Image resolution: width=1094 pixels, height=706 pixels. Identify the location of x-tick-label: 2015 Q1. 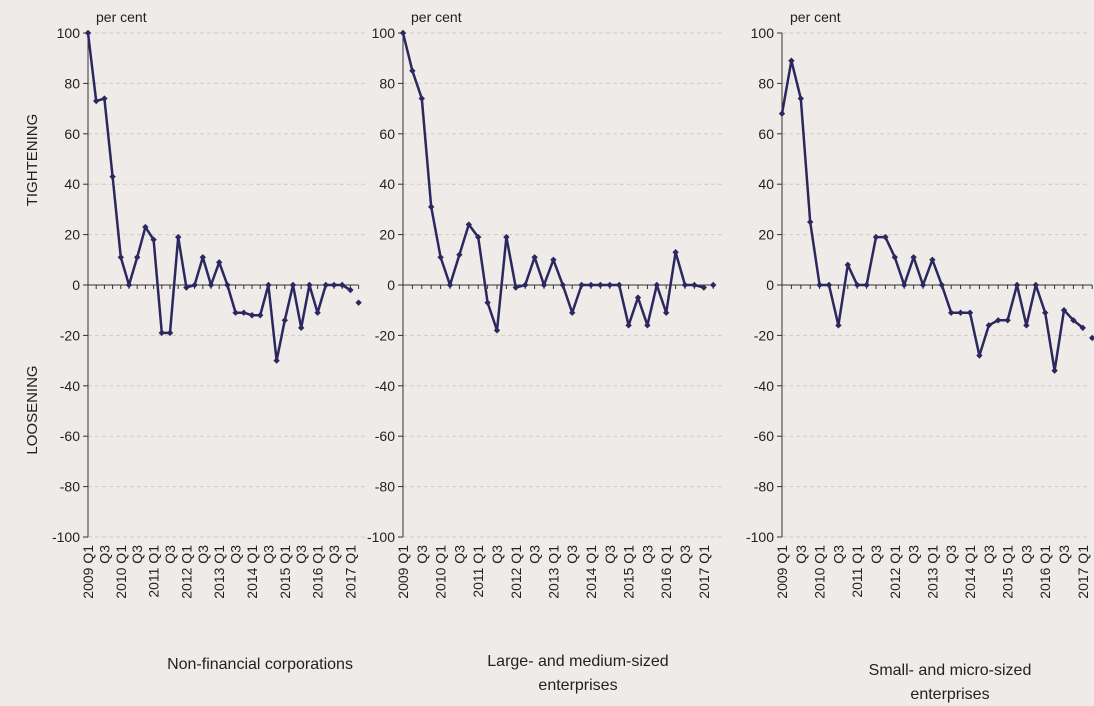
(285, 572).